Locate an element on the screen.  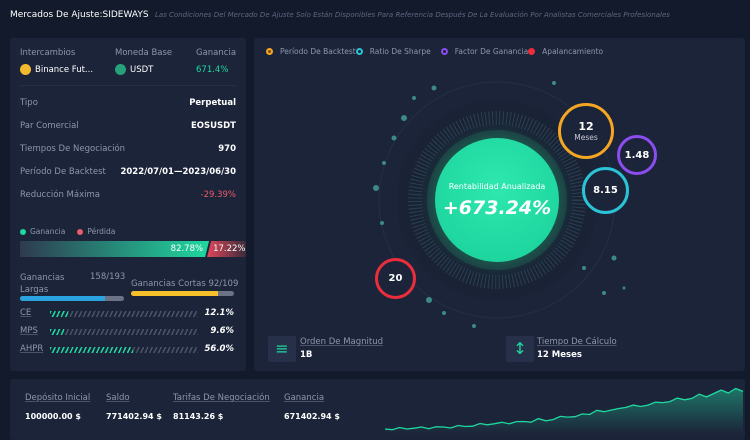
win-legend-label: Ganancia is located at coordinates (48, 231).